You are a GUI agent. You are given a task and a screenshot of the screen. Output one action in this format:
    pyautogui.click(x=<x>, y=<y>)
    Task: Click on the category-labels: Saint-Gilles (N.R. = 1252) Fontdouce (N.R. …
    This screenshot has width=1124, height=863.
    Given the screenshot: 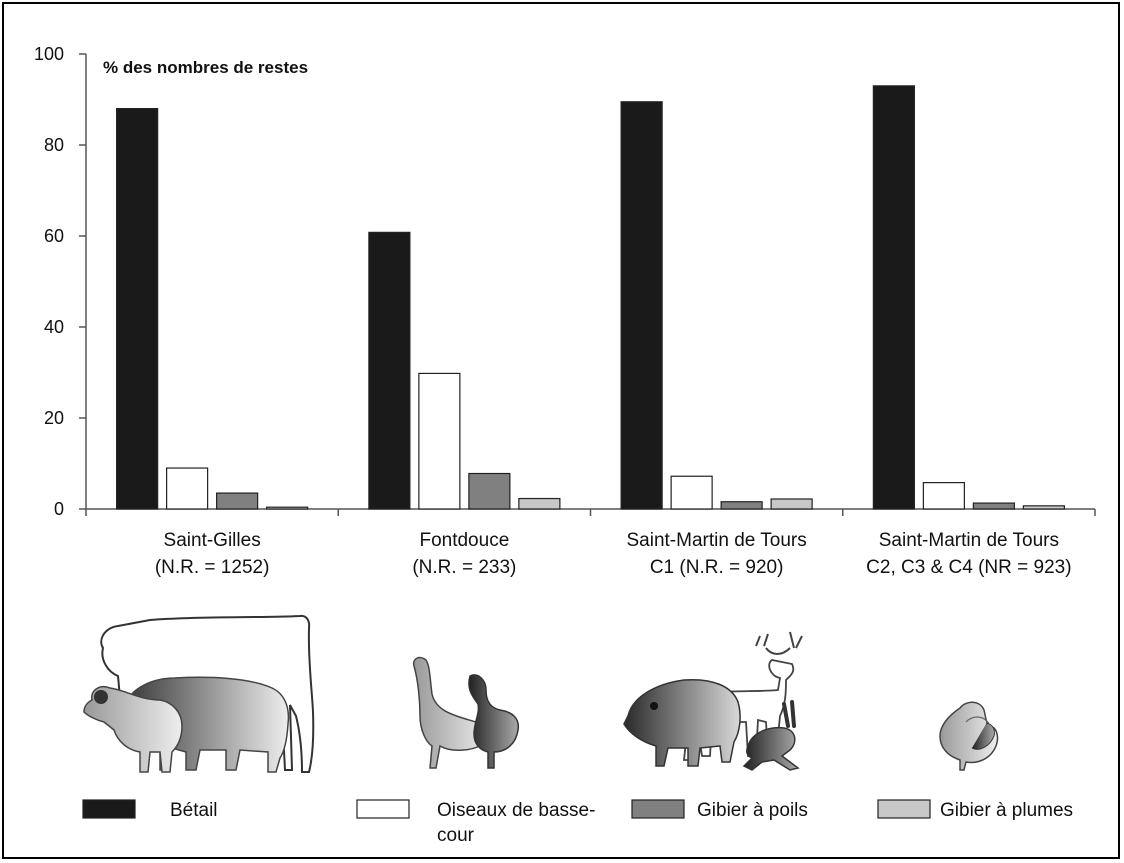 What is the action you would take?
    pyautogui.click(x=613, y=554)
    